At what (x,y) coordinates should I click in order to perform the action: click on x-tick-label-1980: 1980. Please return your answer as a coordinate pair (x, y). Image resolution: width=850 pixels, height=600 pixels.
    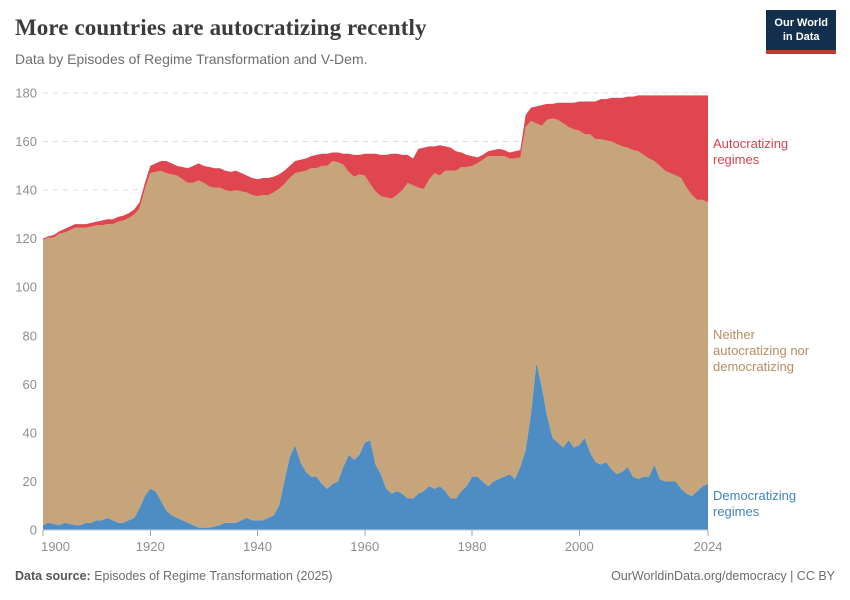
    Looking at the image, I should click on (472, 546).